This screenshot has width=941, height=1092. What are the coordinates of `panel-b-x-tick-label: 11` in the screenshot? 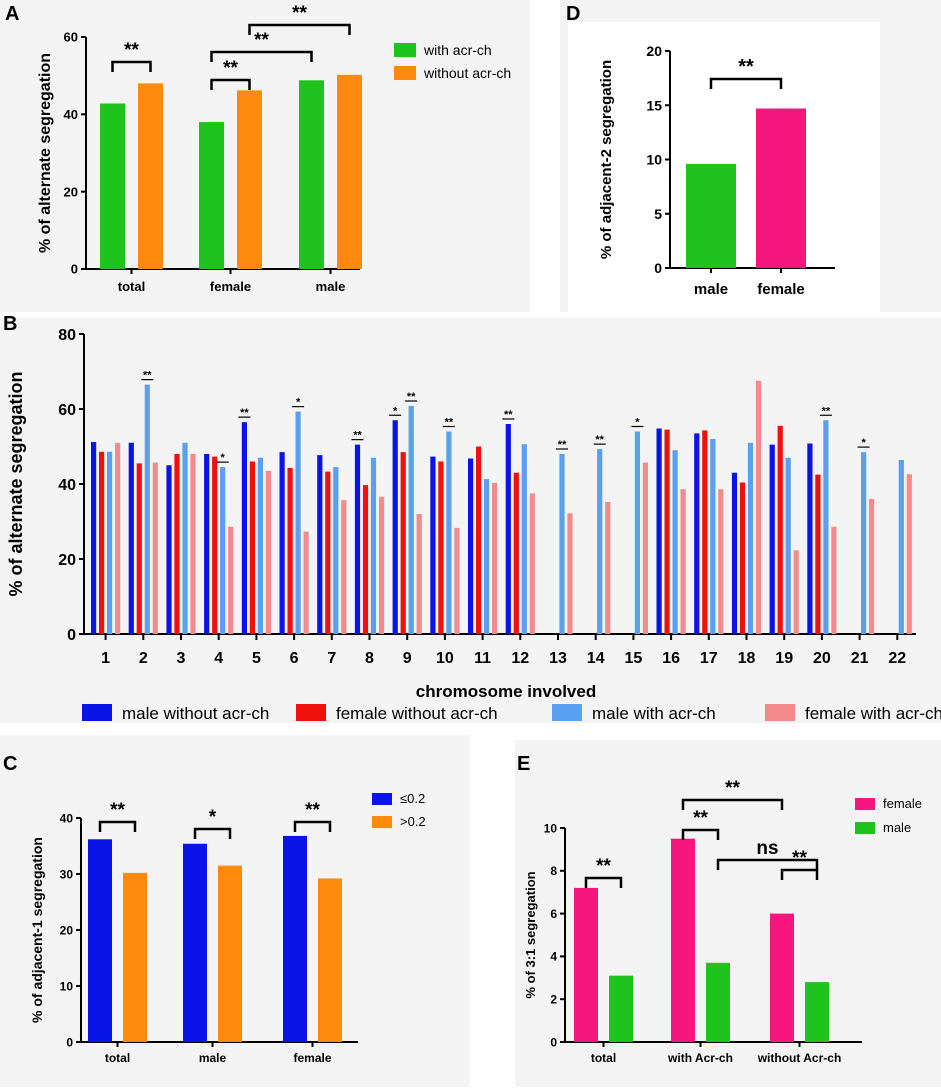 It's located at (482, 658).